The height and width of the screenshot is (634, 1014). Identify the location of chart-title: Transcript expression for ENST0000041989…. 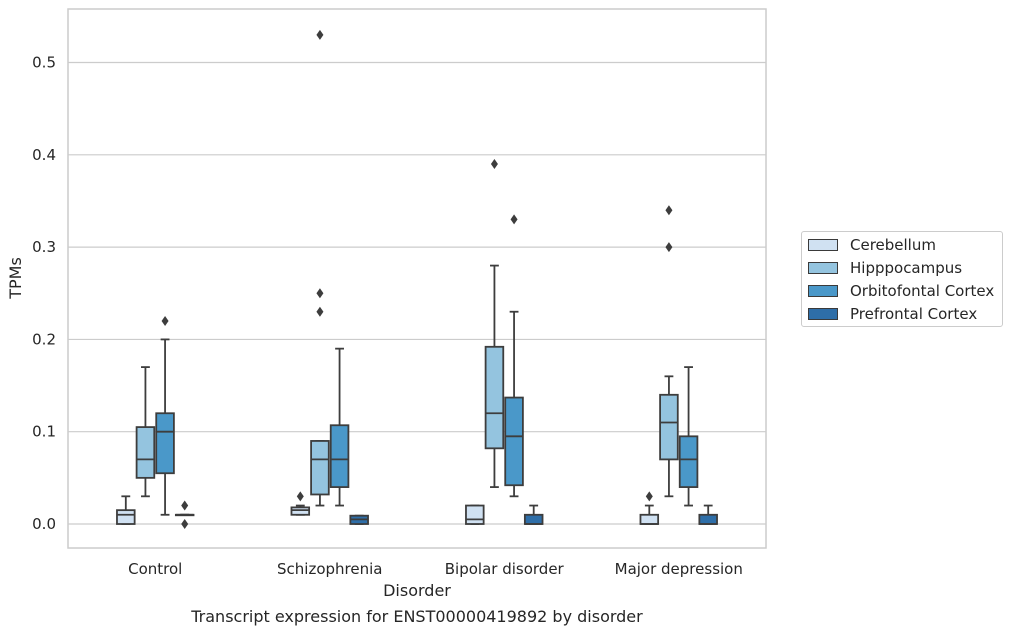
(416, 616).